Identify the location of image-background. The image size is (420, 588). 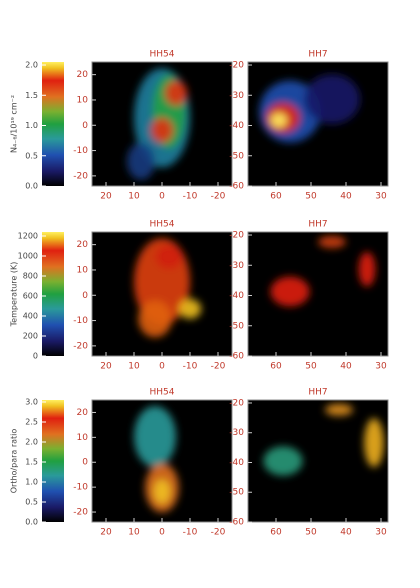
(318, 294).